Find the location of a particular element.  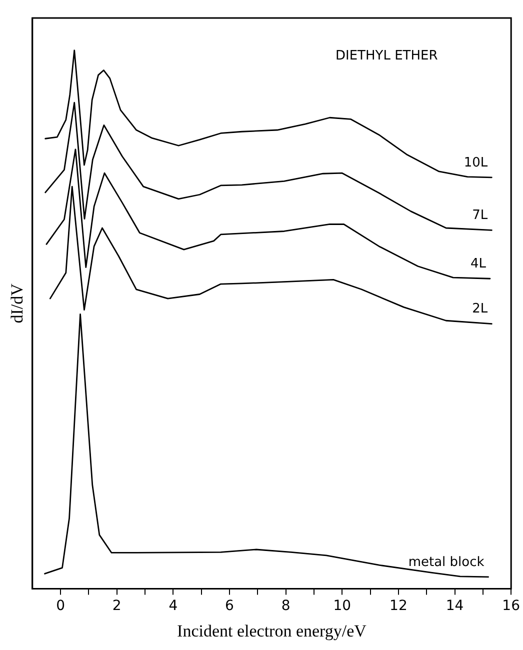

x-tick-label: 12 is located at coordinates (399, 606).